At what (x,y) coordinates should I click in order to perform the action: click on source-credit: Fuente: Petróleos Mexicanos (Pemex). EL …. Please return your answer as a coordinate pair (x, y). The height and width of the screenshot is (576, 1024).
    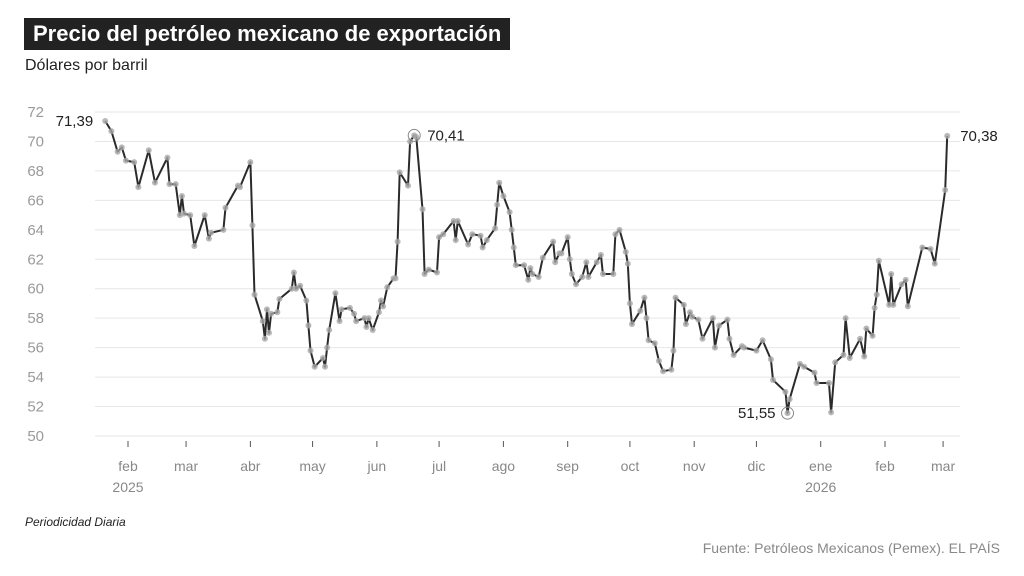
    Looking at the image, I should click on (851, 548).